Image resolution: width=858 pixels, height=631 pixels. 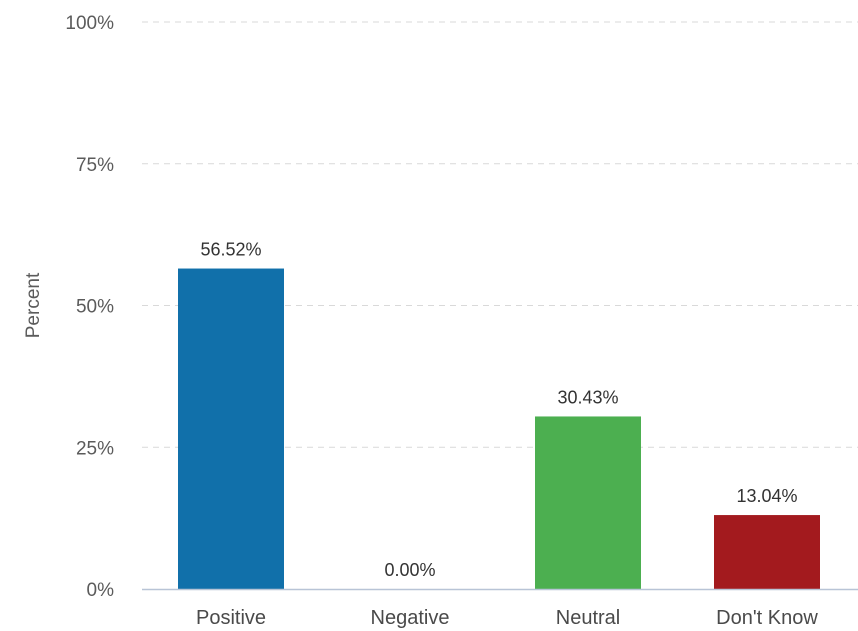 I want to click on bar-neutral, so click(x=588, y=502).